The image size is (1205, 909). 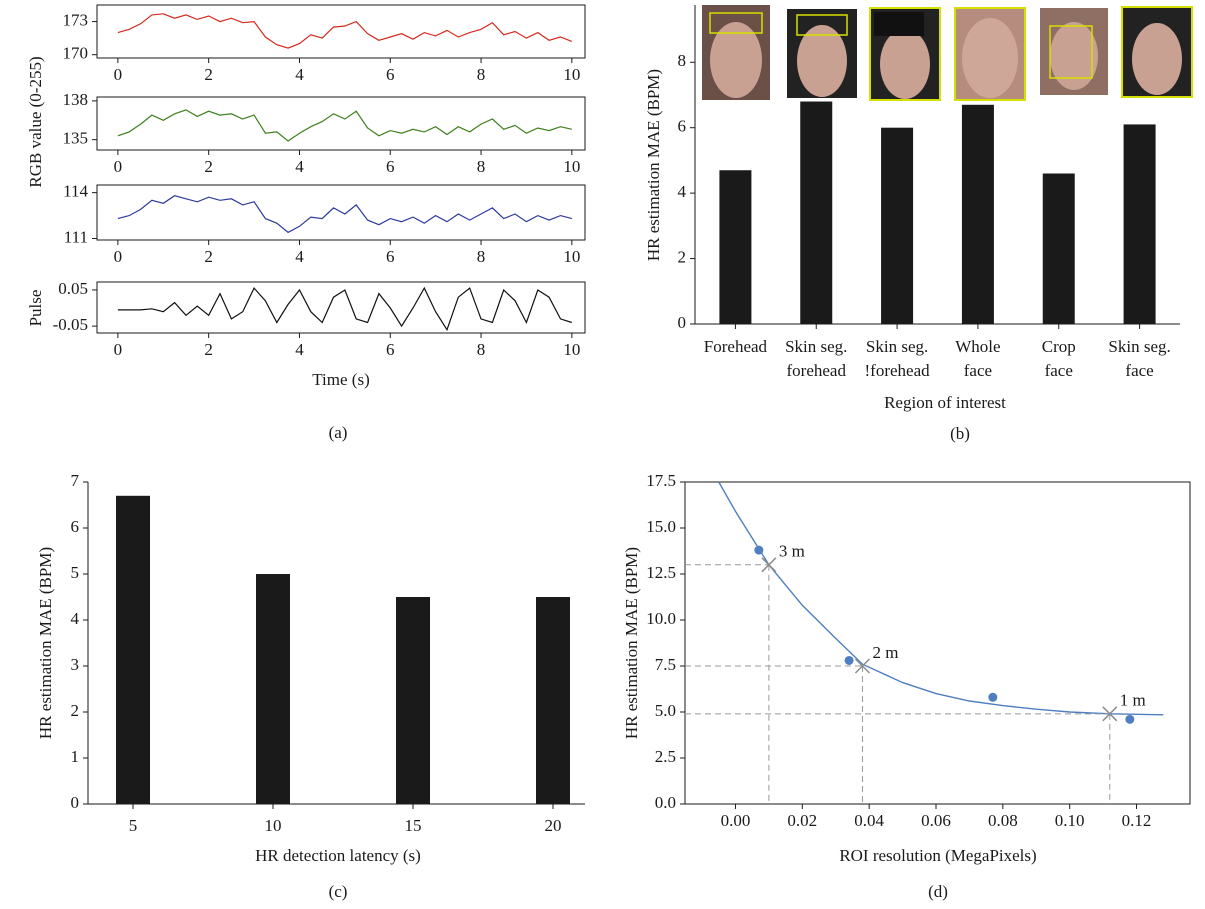 I want to click on y-tick-label: 138, so click(x=76, y=99).